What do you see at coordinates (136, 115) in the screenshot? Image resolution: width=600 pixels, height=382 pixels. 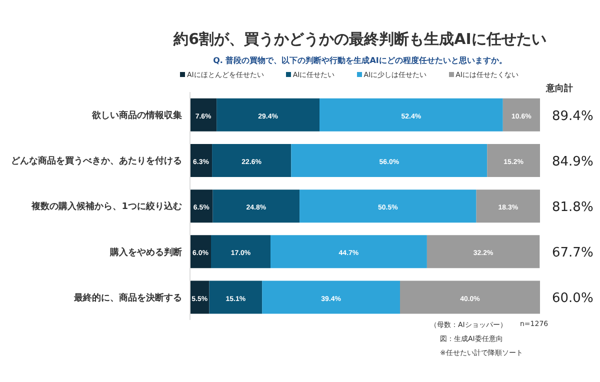 I see `y-tick-label: 欲しい商品の情報収集` at bounding box center [136, 115].